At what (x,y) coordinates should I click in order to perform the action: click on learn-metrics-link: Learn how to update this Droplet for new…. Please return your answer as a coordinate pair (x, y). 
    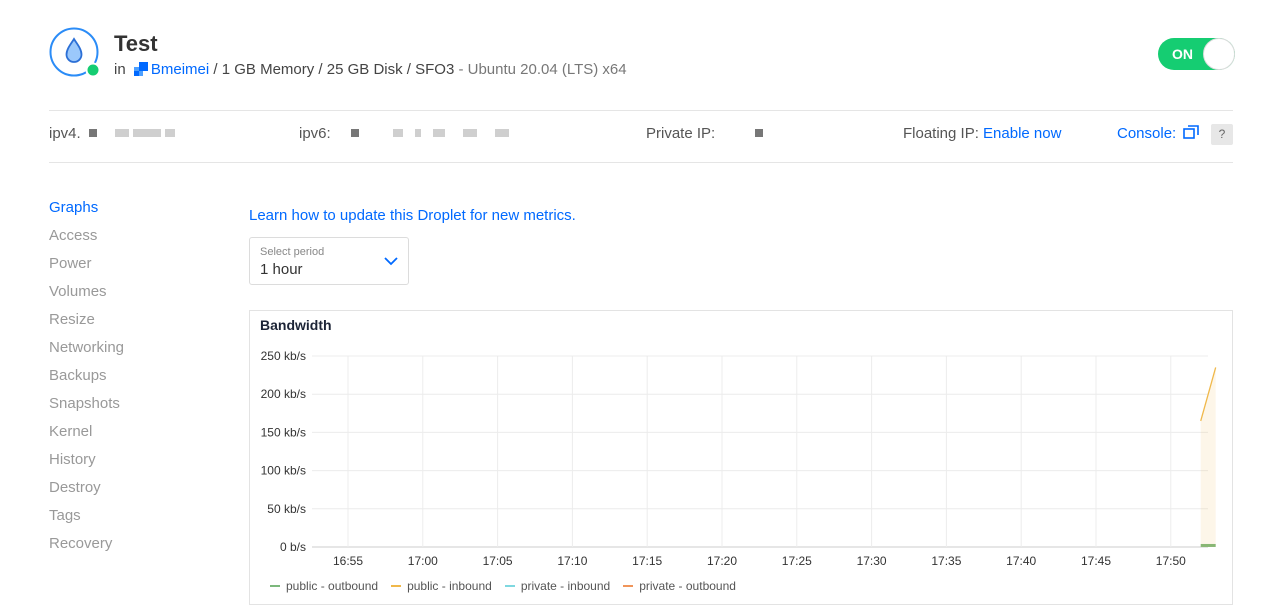
    Looking at the image, I should click on (412, 215).